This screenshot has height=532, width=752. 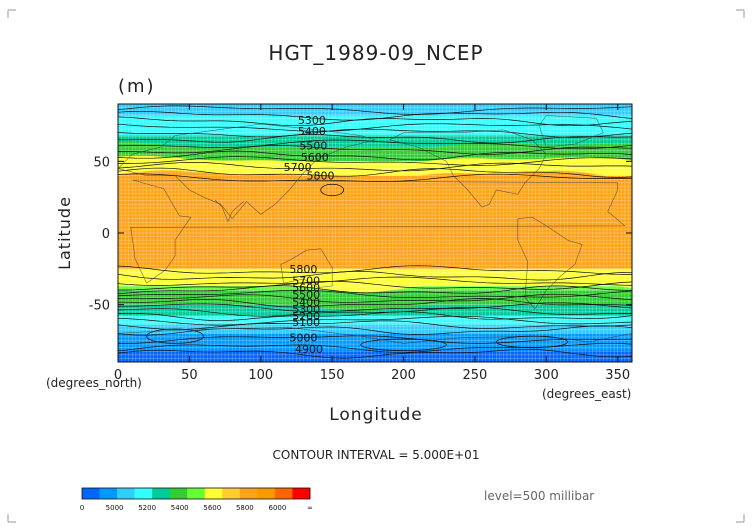 I want to click on level-text: level=500 millibar, so click(x=539, y=496).